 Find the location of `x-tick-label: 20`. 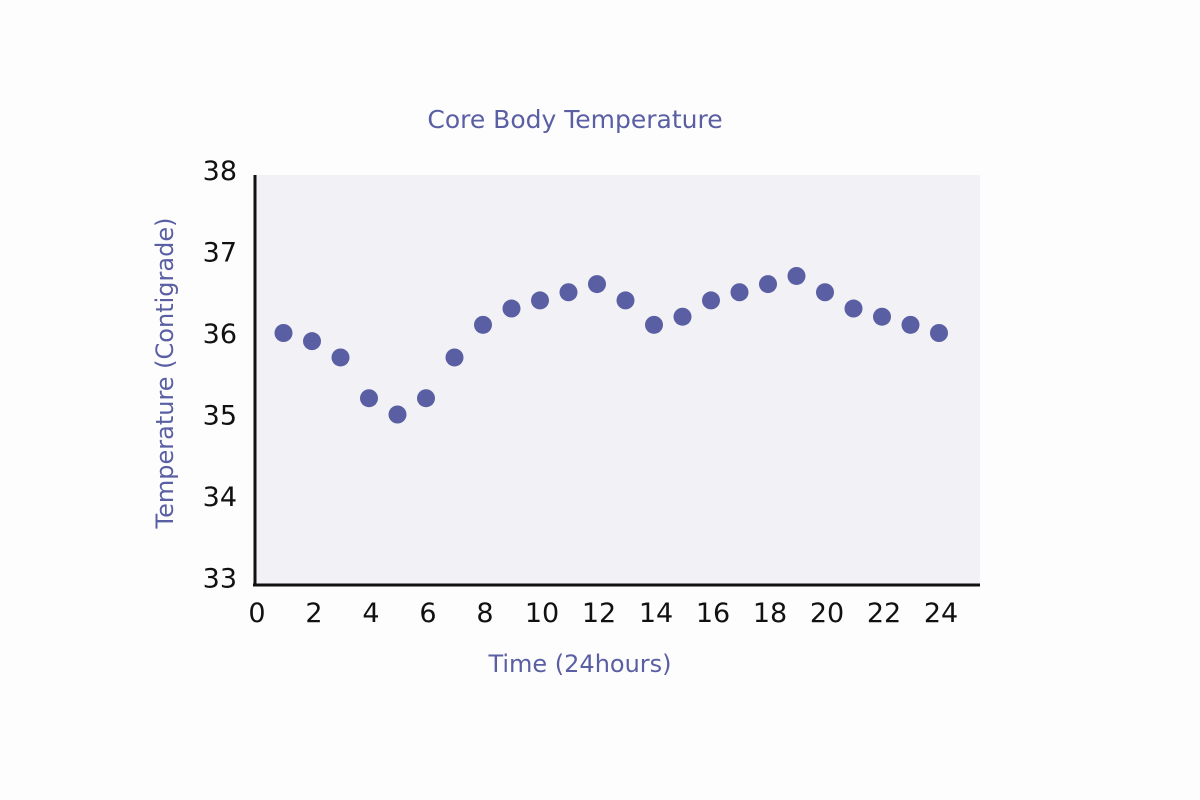

x-tick-label: 20 is located at coordinates (827, 613).